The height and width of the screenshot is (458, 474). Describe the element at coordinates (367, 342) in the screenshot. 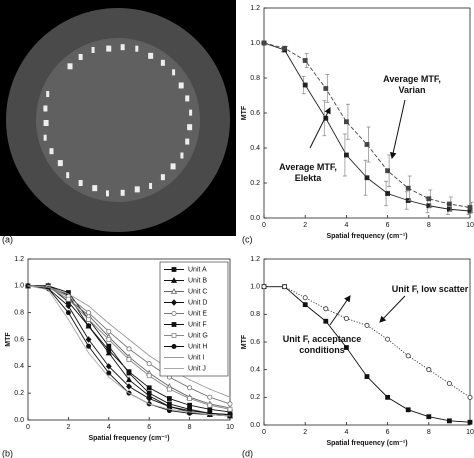

I see `series` at that location.